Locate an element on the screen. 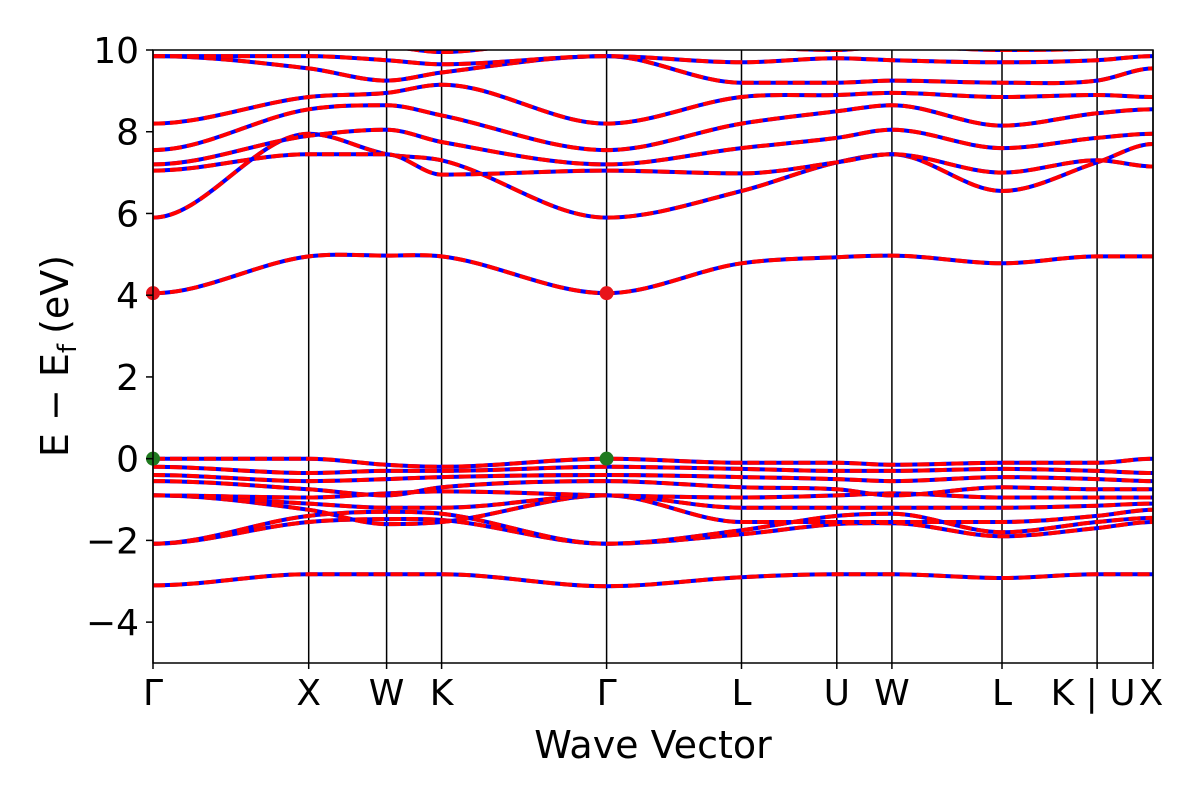 The height and width of the screenshot is (800, 1200). x-tick-label: U is located at coordinates (837, 693).